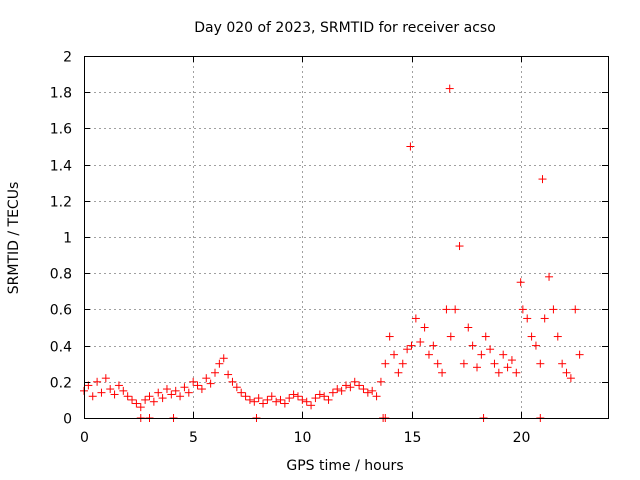 The height and width of the screenshot is (480, 640). Describe the element at coordinates (413, 438) in the screenshot. I see `x-tick-label: 15` at that location.